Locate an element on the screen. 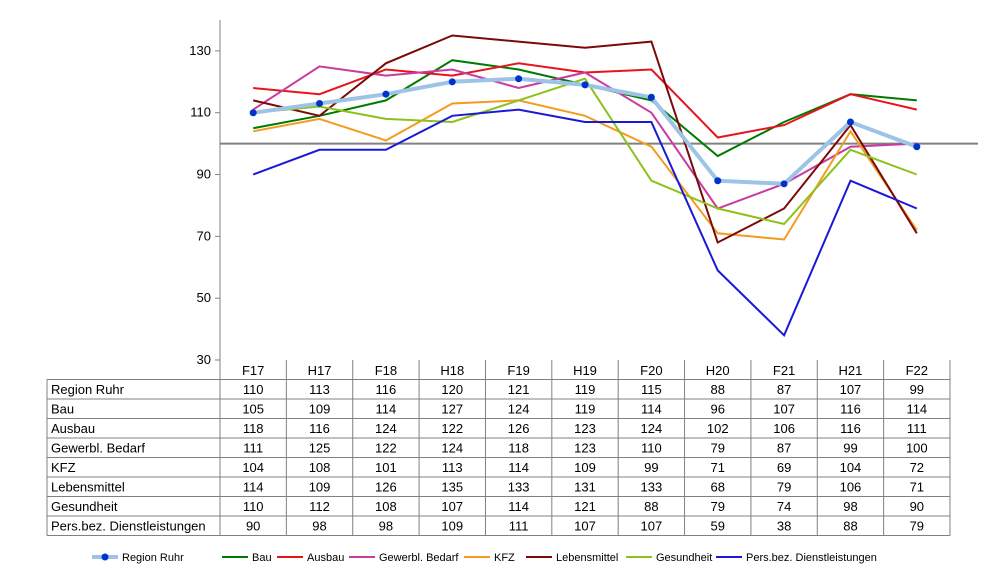 This screenshot has width=999, height=585. table-cell-value: 125 is located at coordinates (320, 448).